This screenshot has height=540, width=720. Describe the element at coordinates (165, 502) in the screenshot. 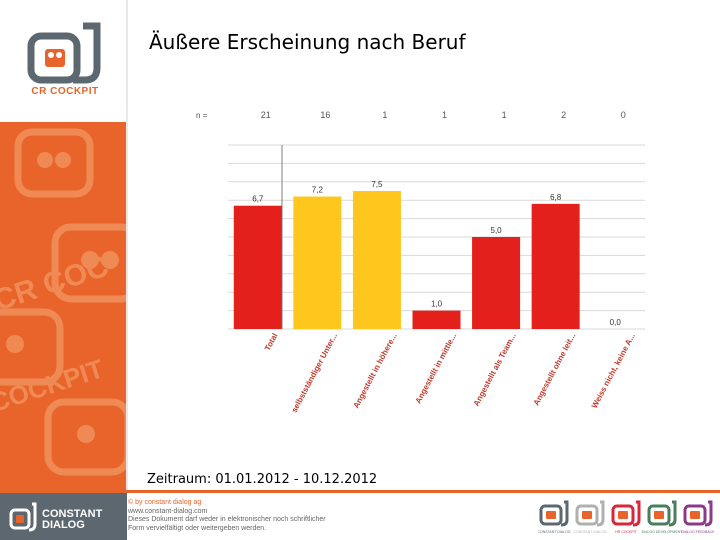

I see `footer-copyright: © by constant dialog ag` at that location.